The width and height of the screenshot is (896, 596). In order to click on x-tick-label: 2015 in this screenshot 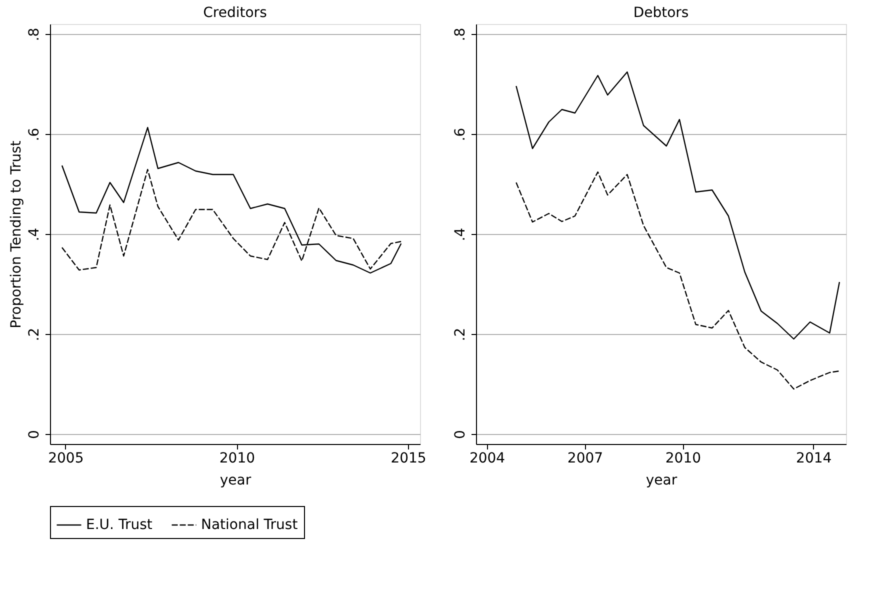, I will do `click(408, 458)`.